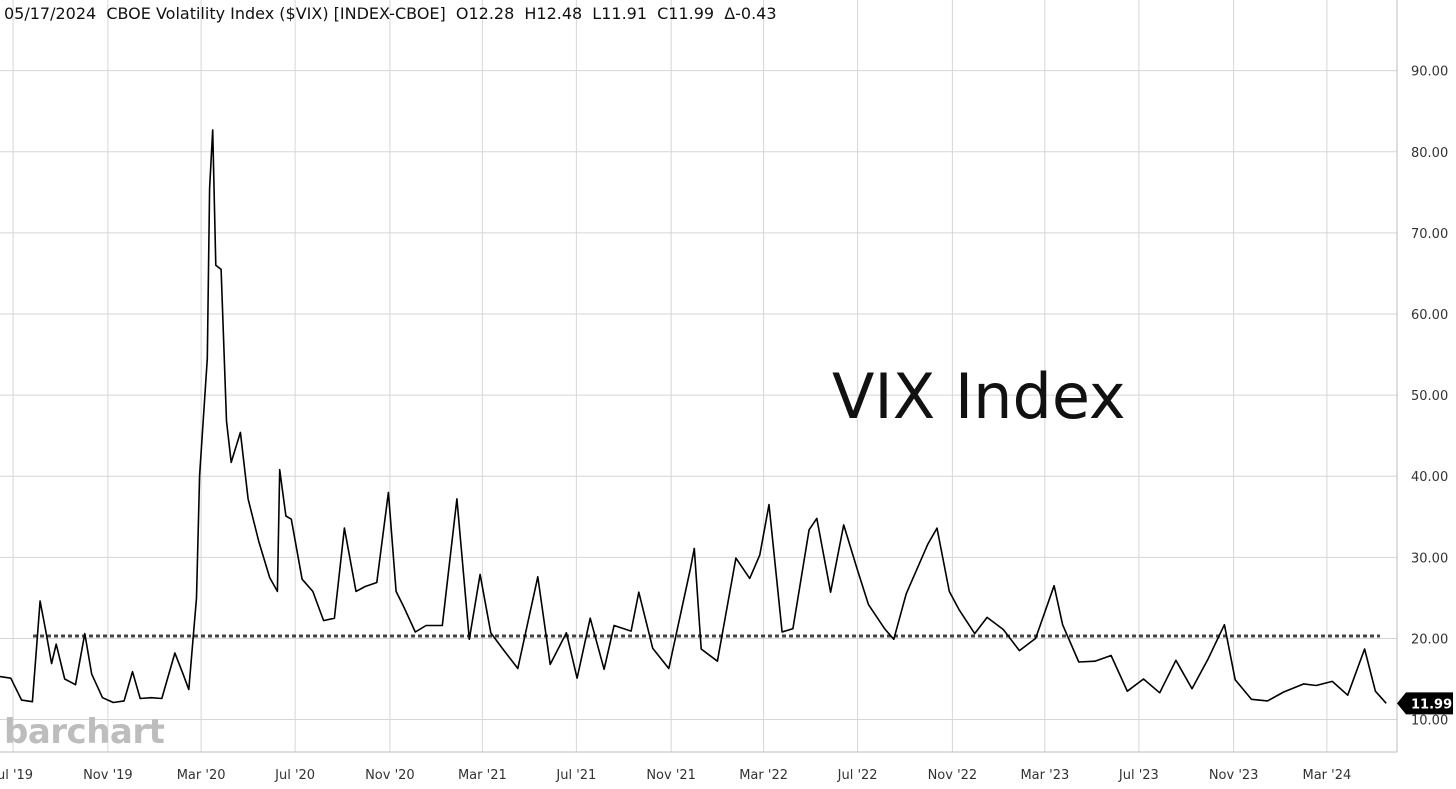 Image resolution: width=1456 pixels, height=789 pixels. I want to click on x-tick-label: Mar '20, so click(201, 775).